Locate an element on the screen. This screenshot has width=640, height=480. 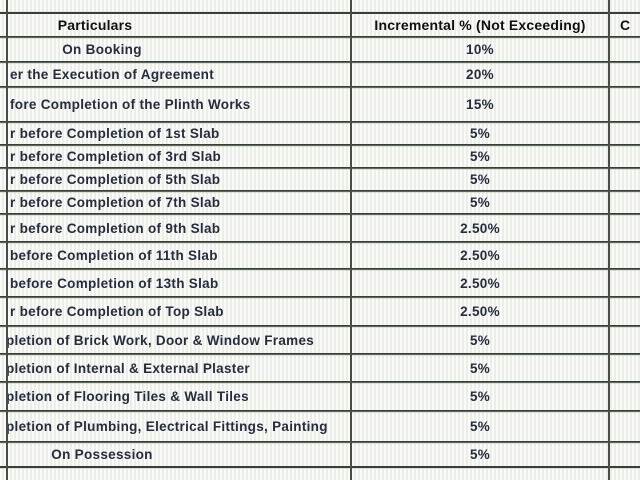
particulars-cell: On Booking is located at coordinates (175, 49).